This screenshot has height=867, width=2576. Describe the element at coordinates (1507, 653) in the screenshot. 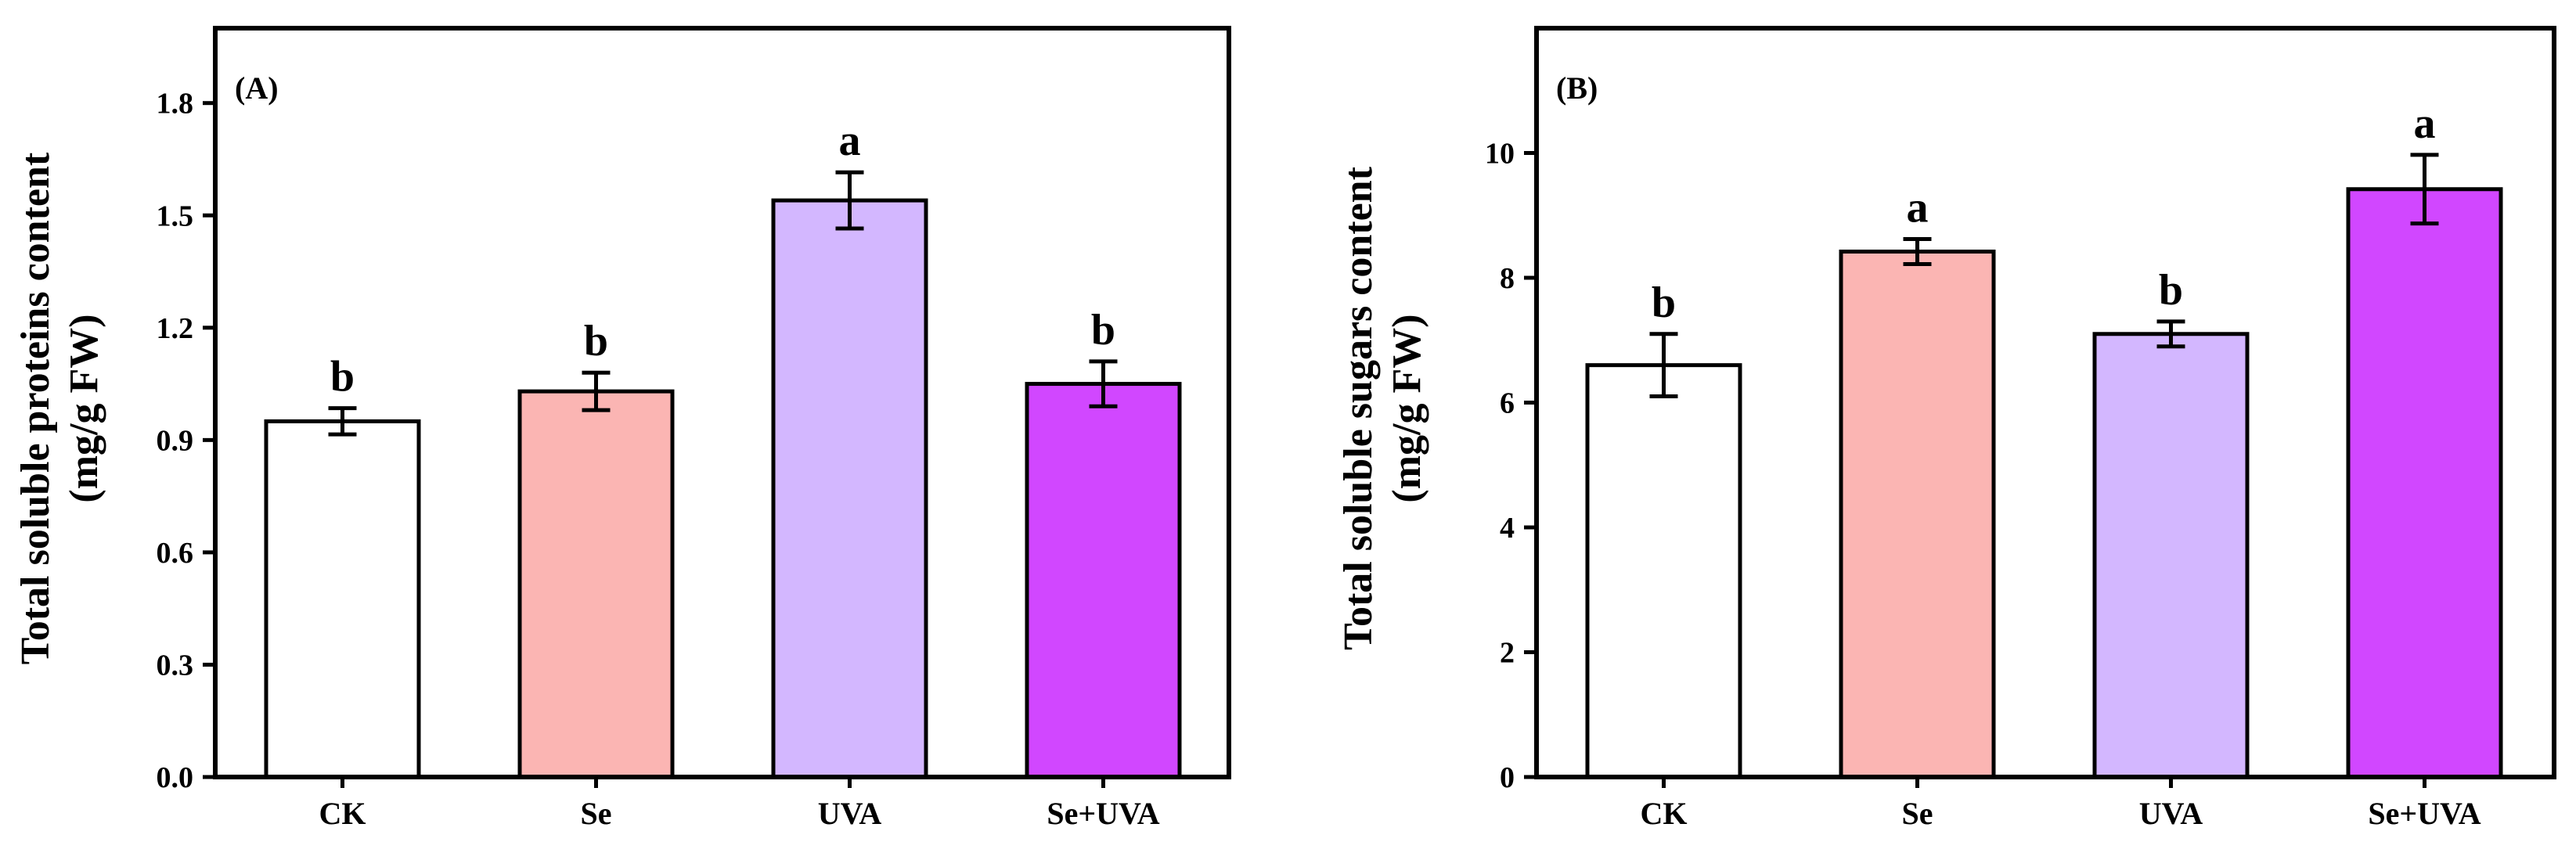

I see `y-tick-label: 2` at that location.